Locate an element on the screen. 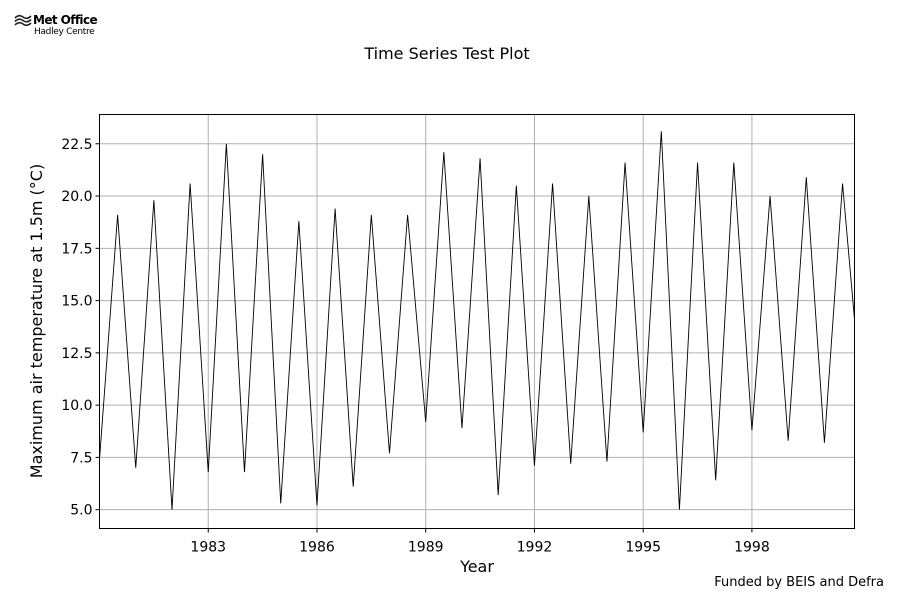  y-tick-label: 7.5 is located at coordinates (81, 458).